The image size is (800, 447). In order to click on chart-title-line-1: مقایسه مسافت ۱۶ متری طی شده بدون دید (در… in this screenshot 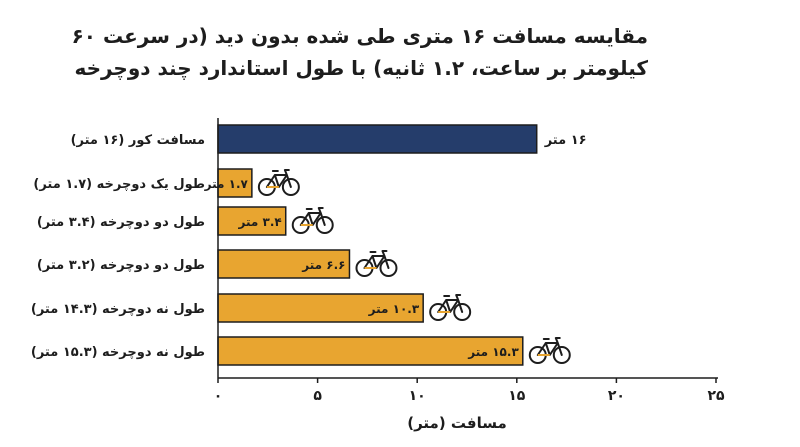, I will do `click(359, 36)`.